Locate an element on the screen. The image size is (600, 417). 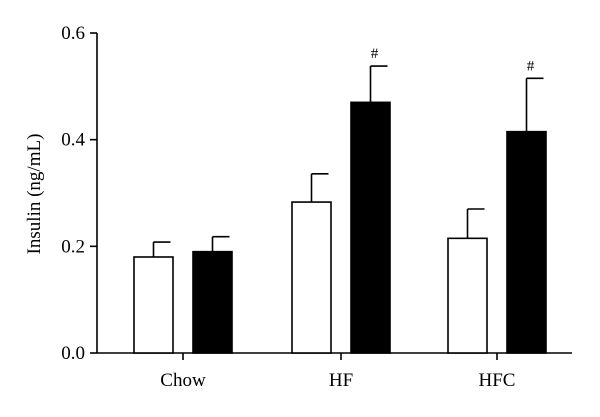
x-tick-label: HFC is located at coordinates (497, 380).